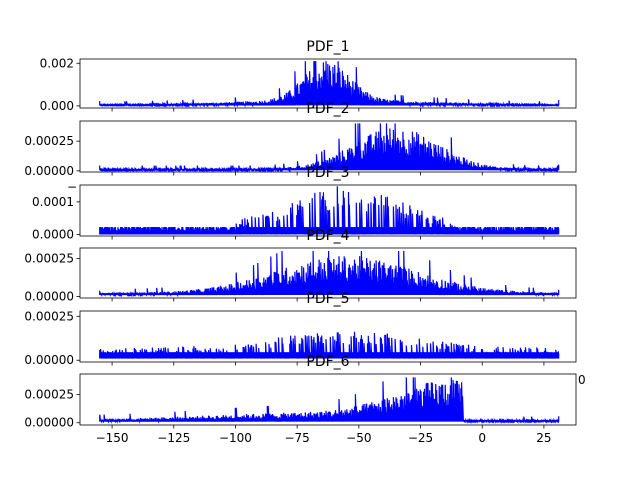  I want to click on subplot-title: PDF_6, so click(327, 362).